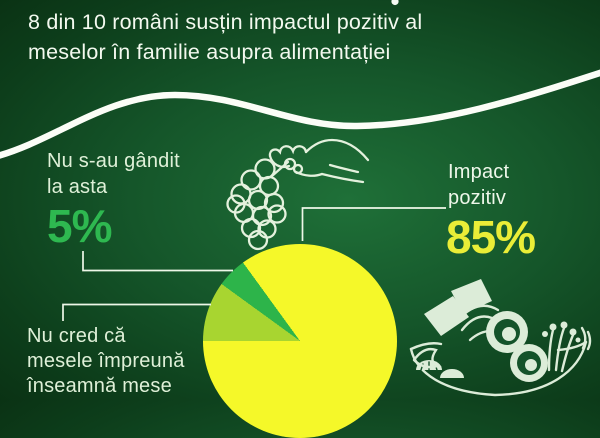  What do you see at coordinates (479, 172) in the screenshot?
I see `label-impact-line-1: Impact` at bounding box center [479, 172].